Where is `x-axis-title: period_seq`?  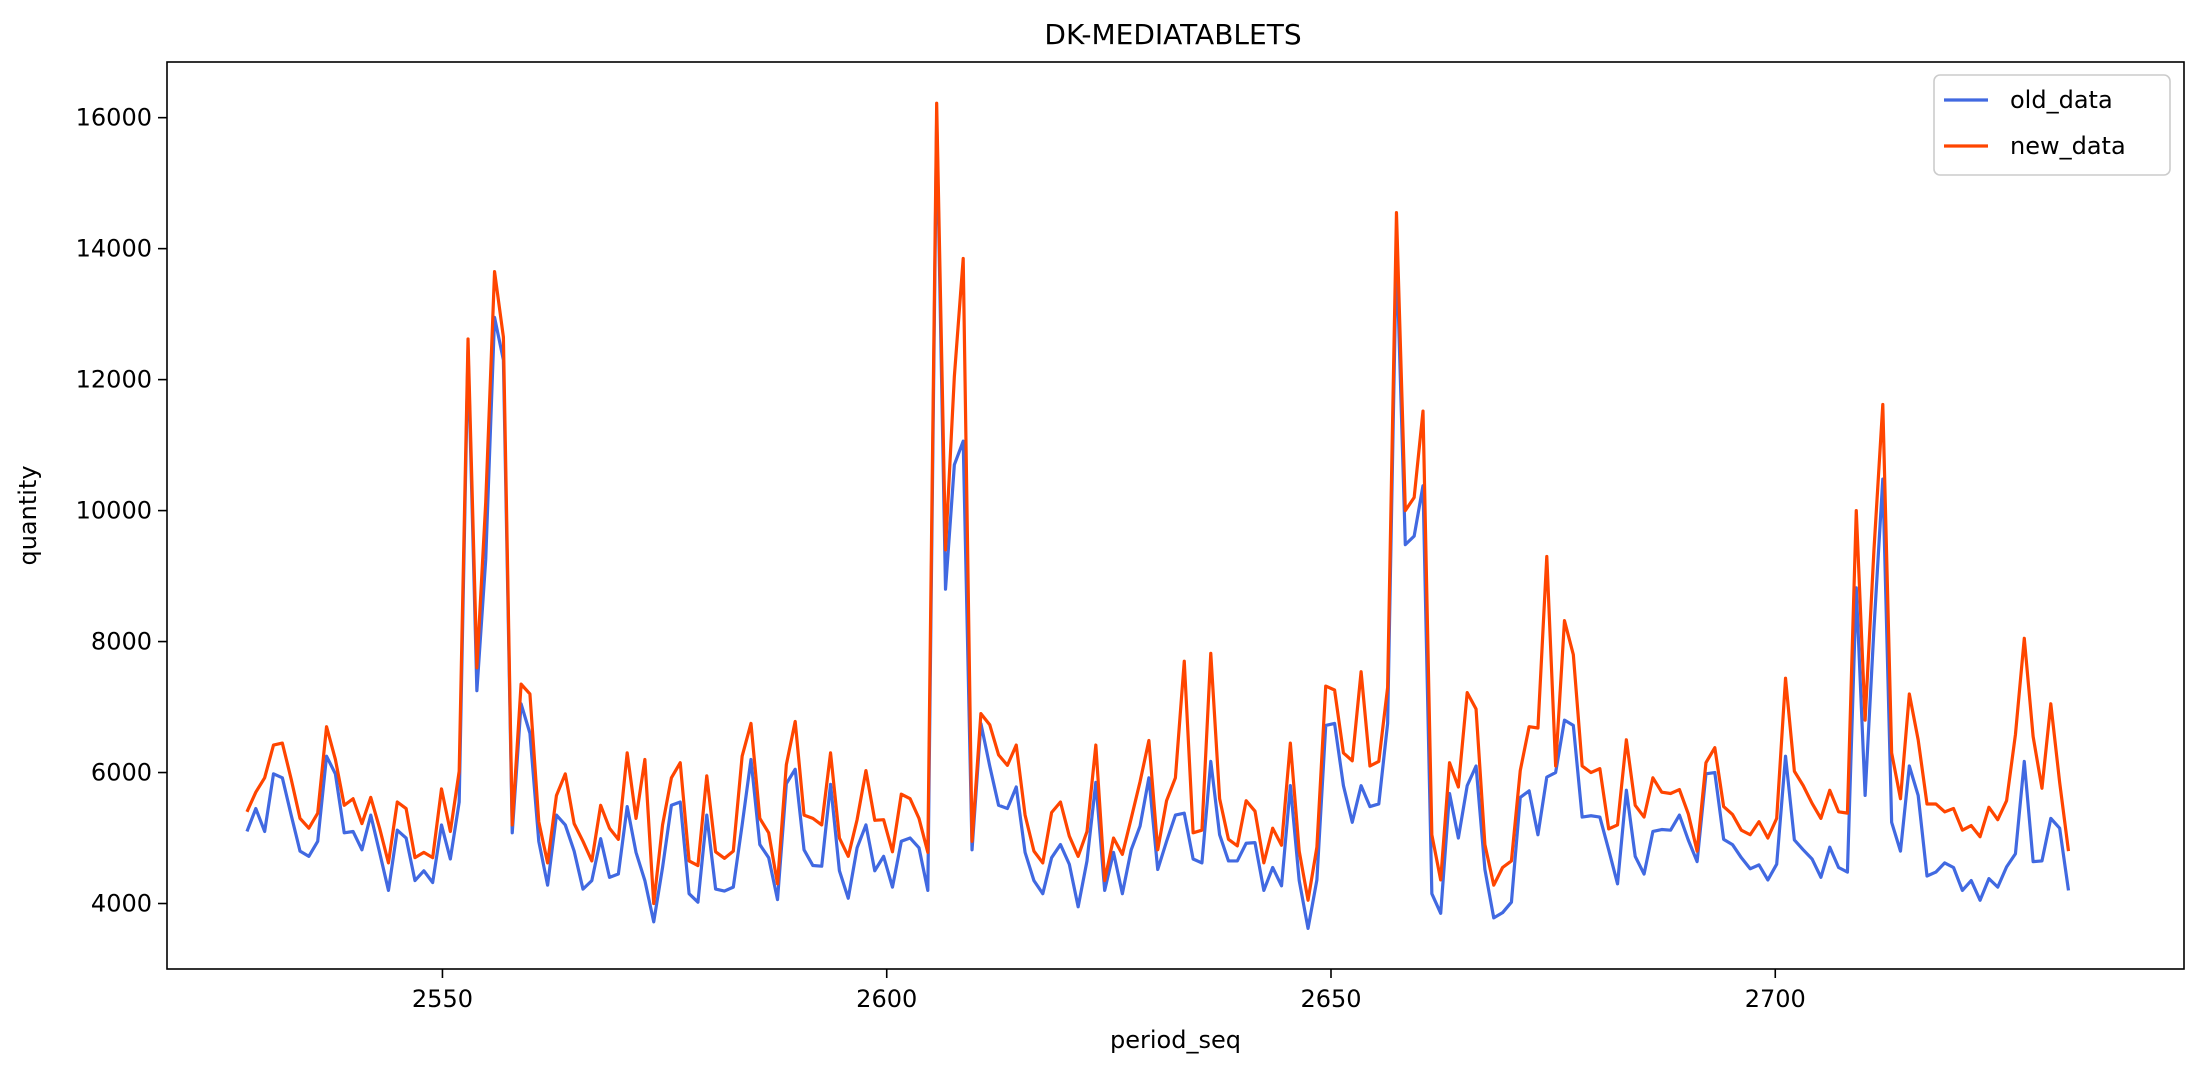
x-axis-title: period_seq is located at coordinates (1175, 1040).